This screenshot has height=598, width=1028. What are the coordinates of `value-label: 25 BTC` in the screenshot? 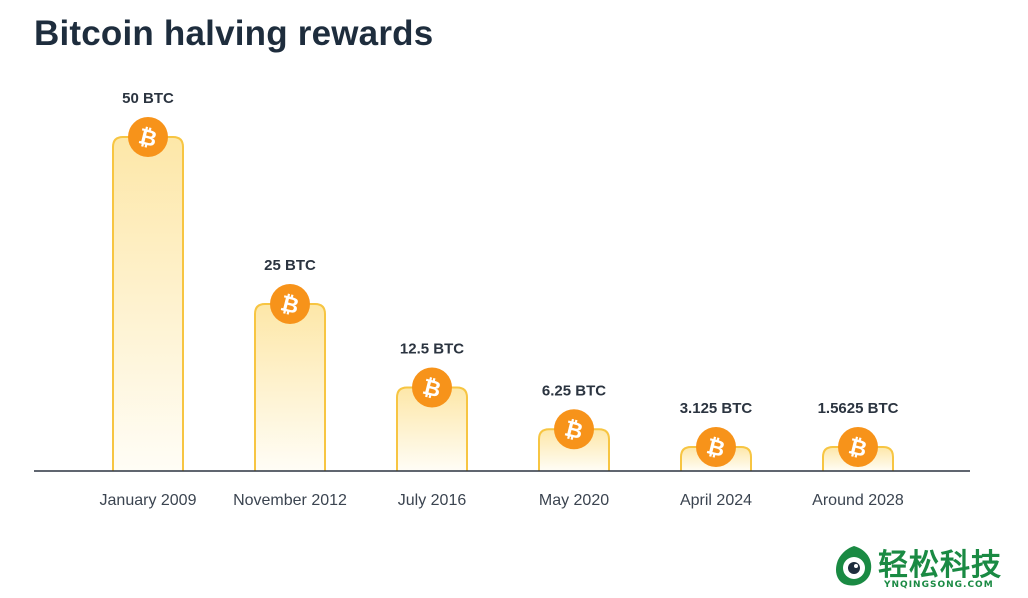 It's located at (290, 265).